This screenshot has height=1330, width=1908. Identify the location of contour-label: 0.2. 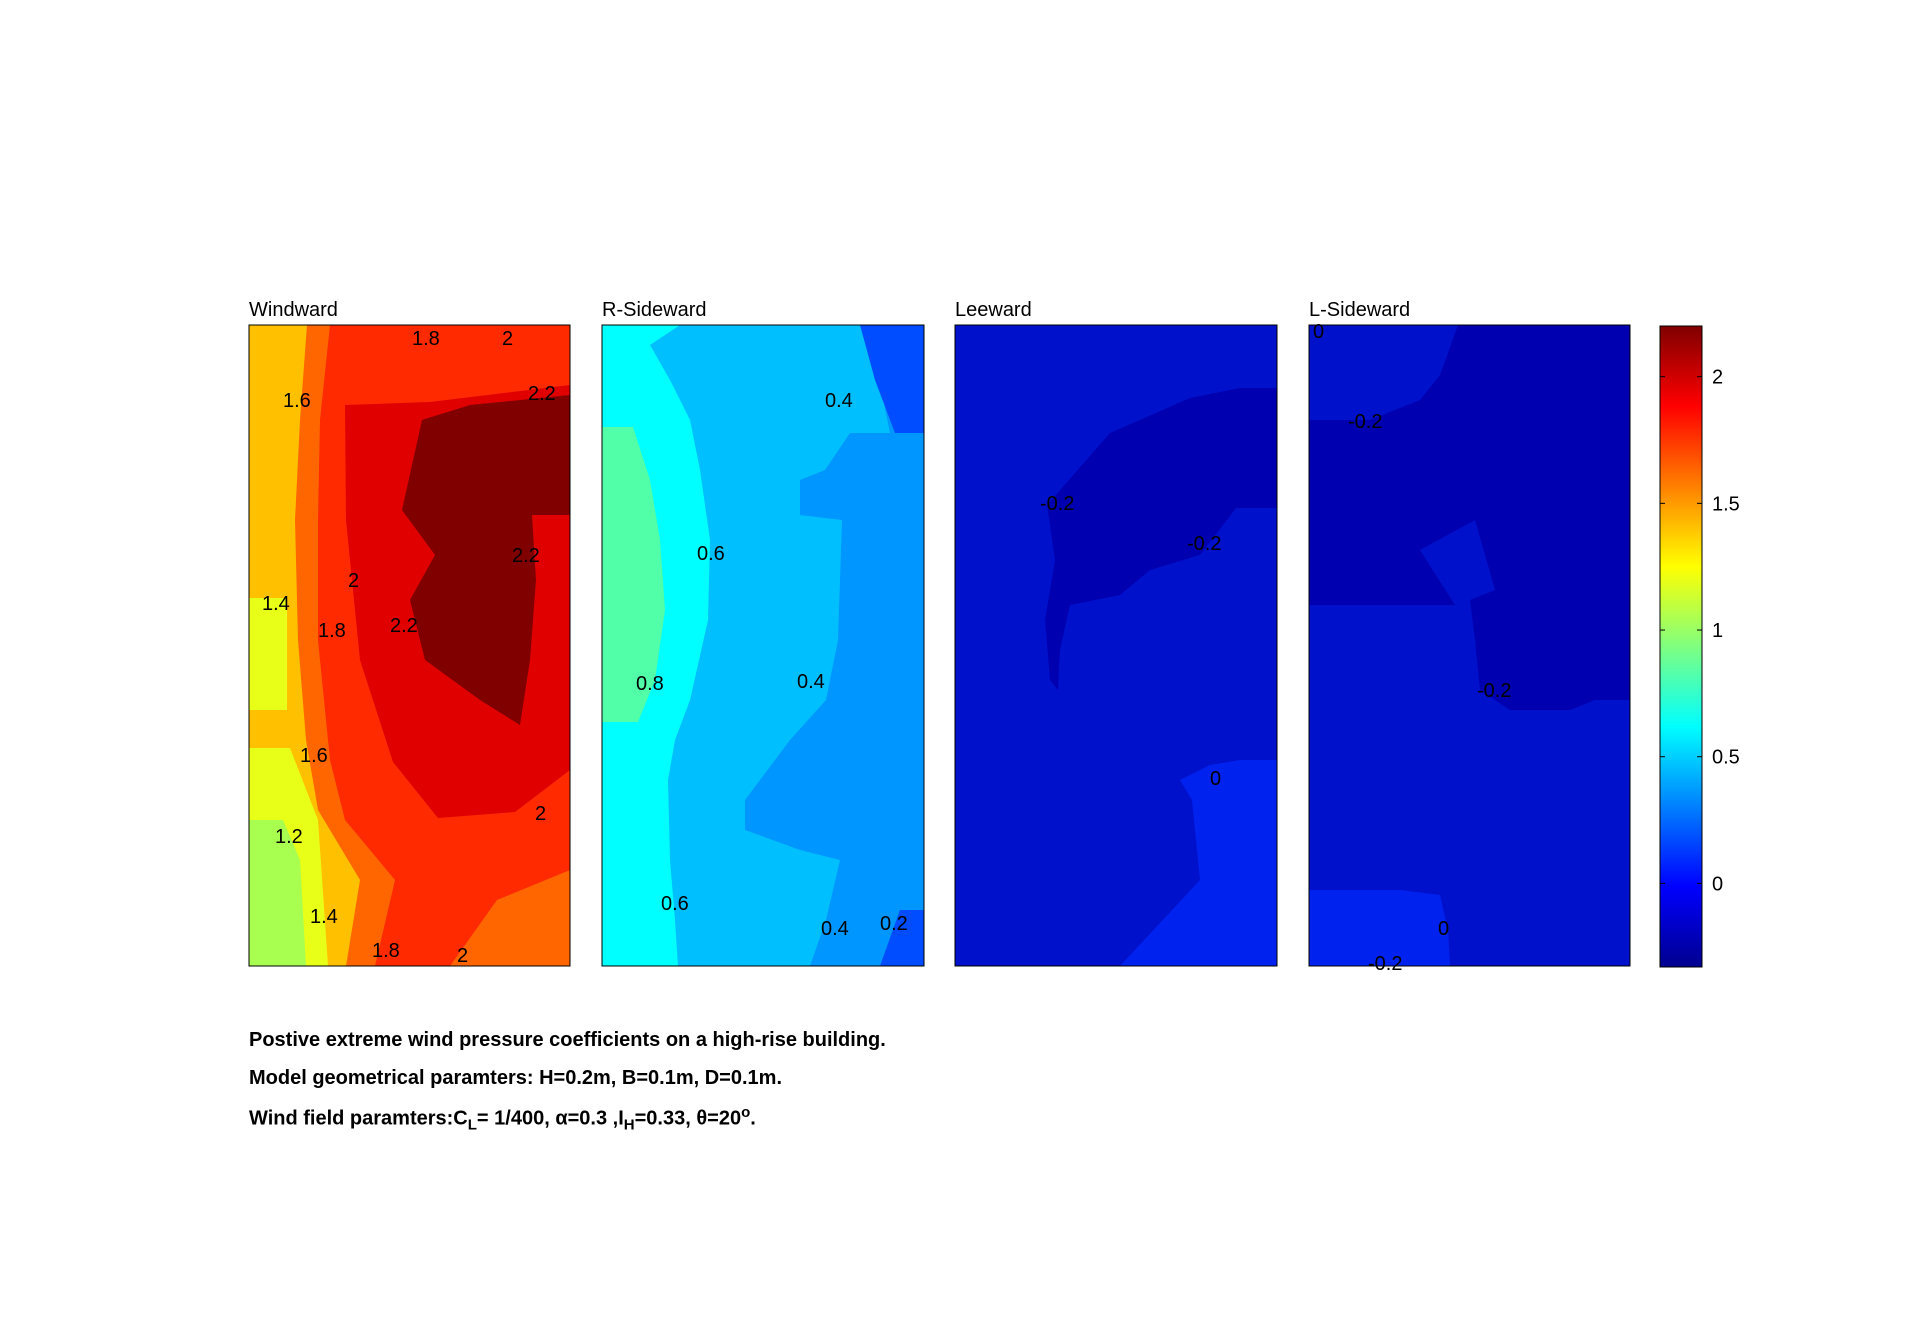
(894, 924).